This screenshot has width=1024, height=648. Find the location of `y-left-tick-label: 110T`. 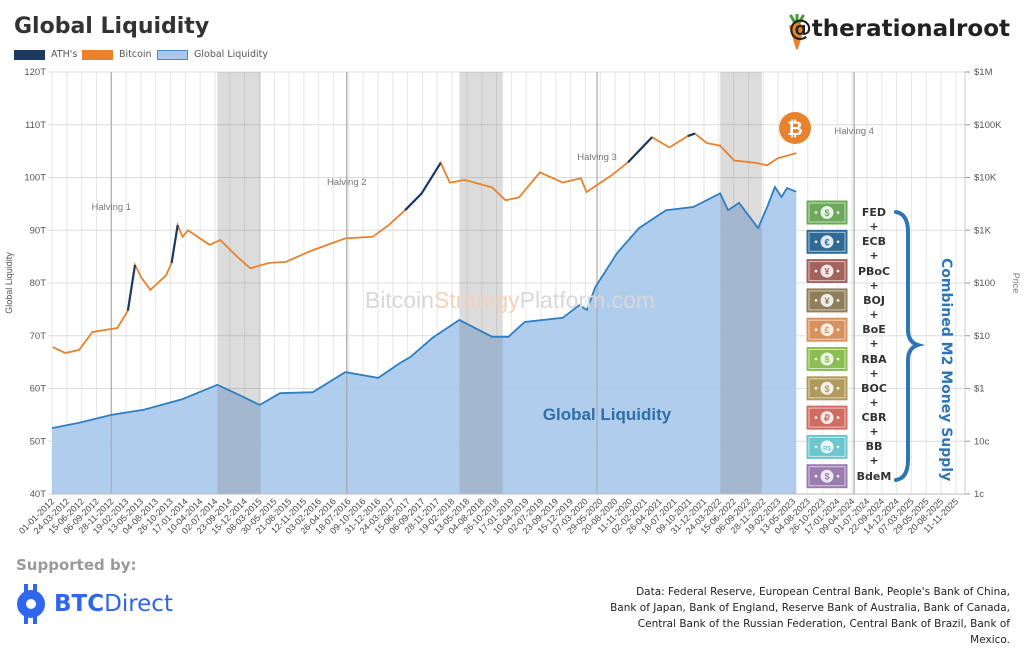

y-left-tick-label: 110T is located at coordinates (35, 125).